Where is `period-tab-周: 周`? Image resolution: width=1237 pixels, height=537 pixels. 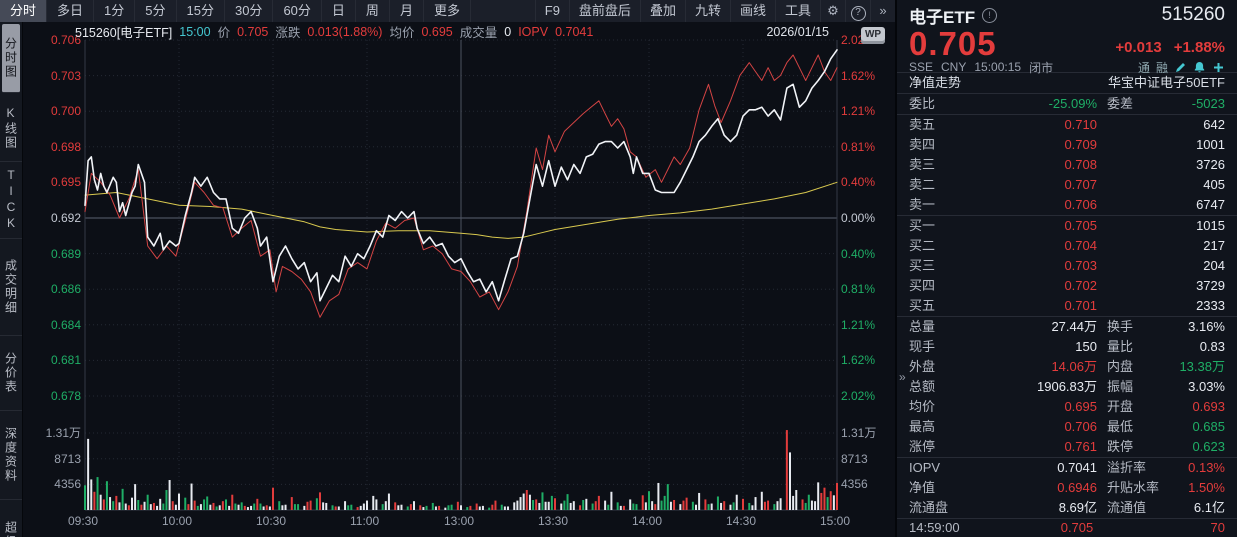 period-tab-周: 周 is located at coordinates (373, 11).